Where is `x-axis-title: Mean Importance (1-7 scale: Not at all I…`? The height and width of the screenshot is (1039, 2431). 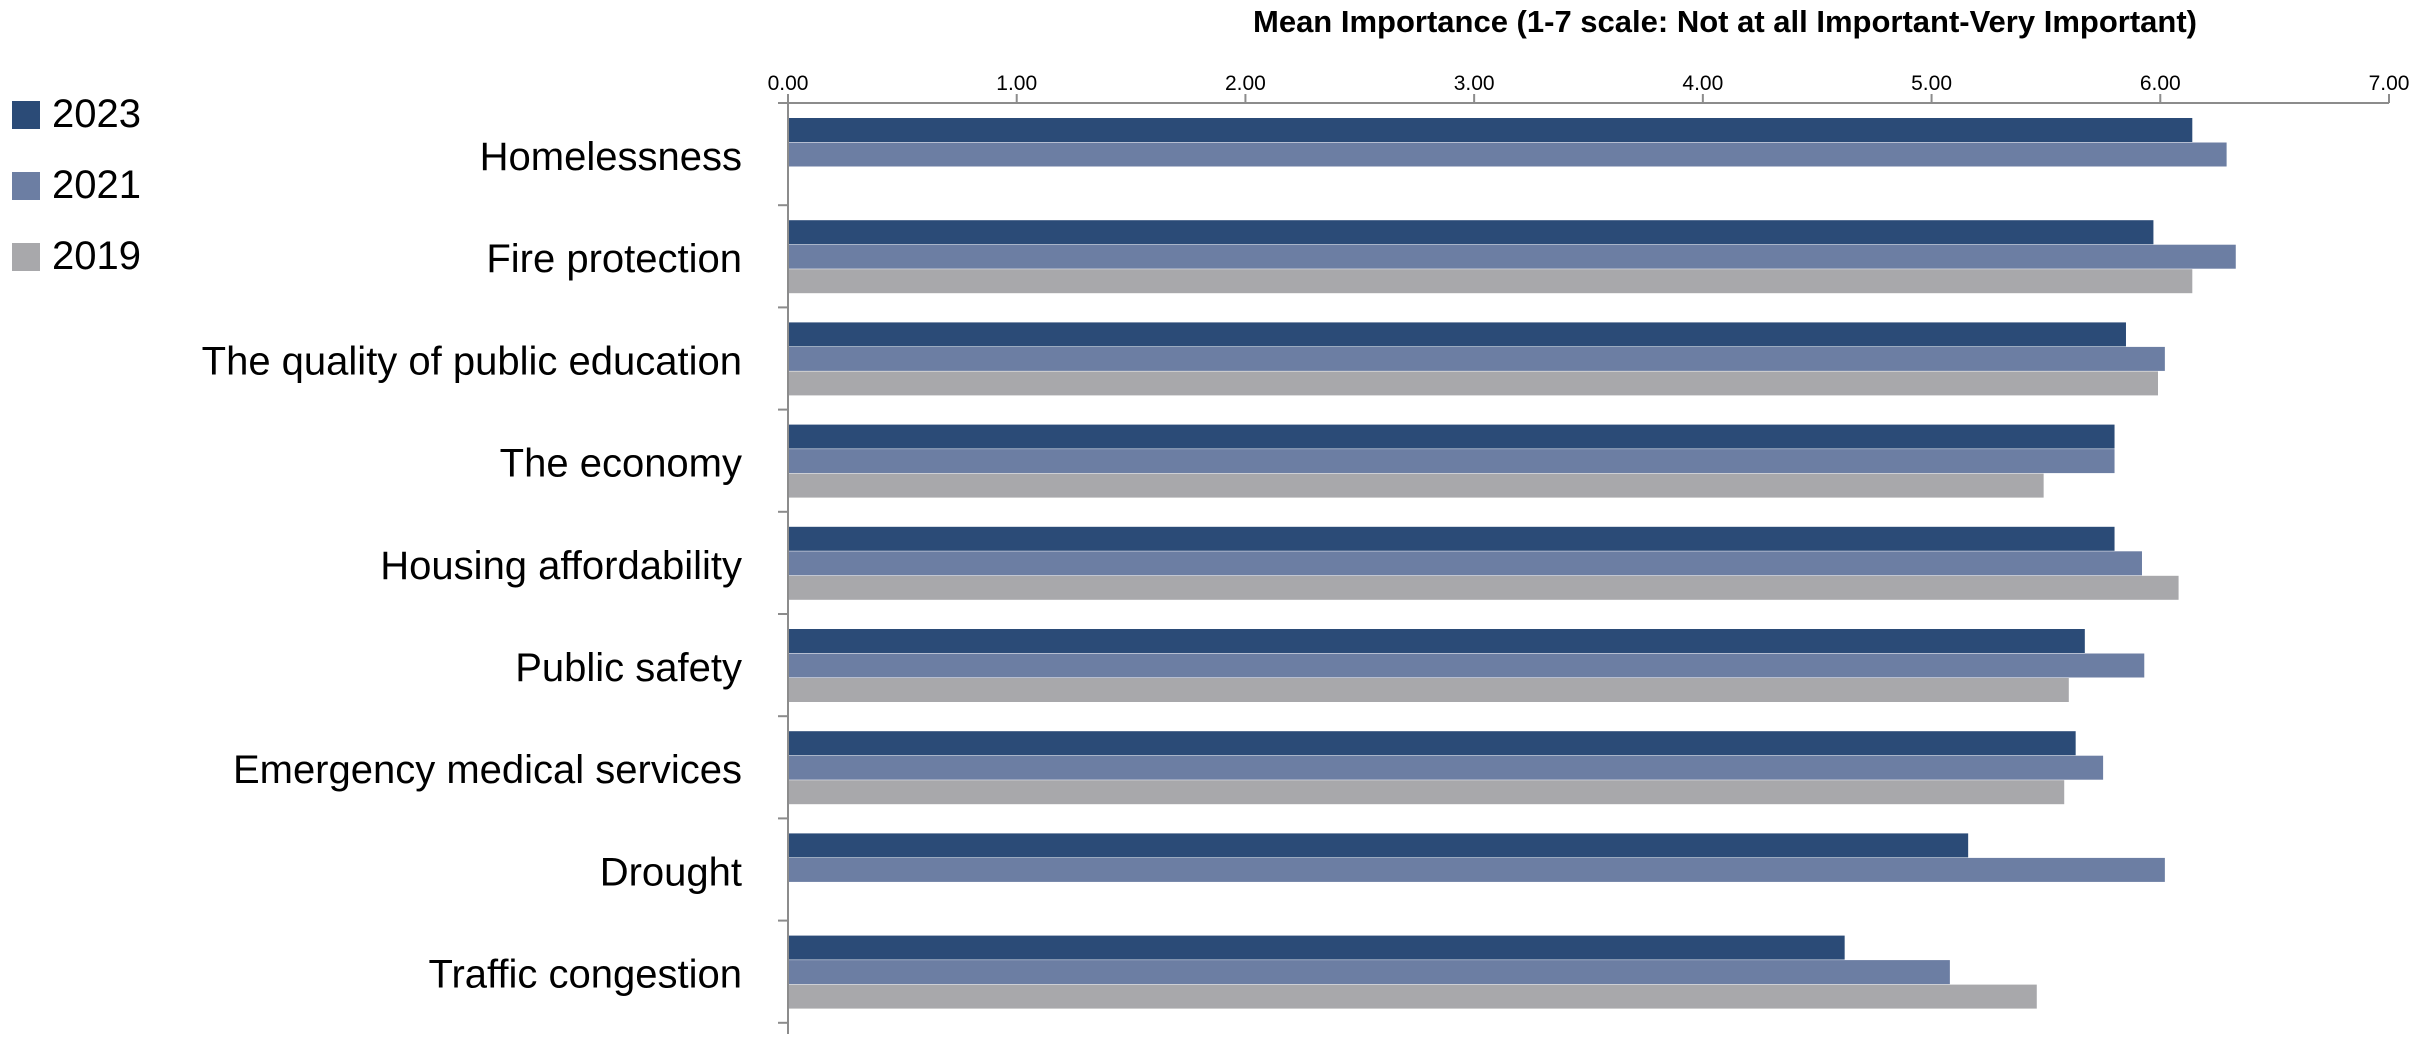
x-axis-title: Mean Importance (1-7 scale: Not at all I… is located at coordinates (1725, 21).